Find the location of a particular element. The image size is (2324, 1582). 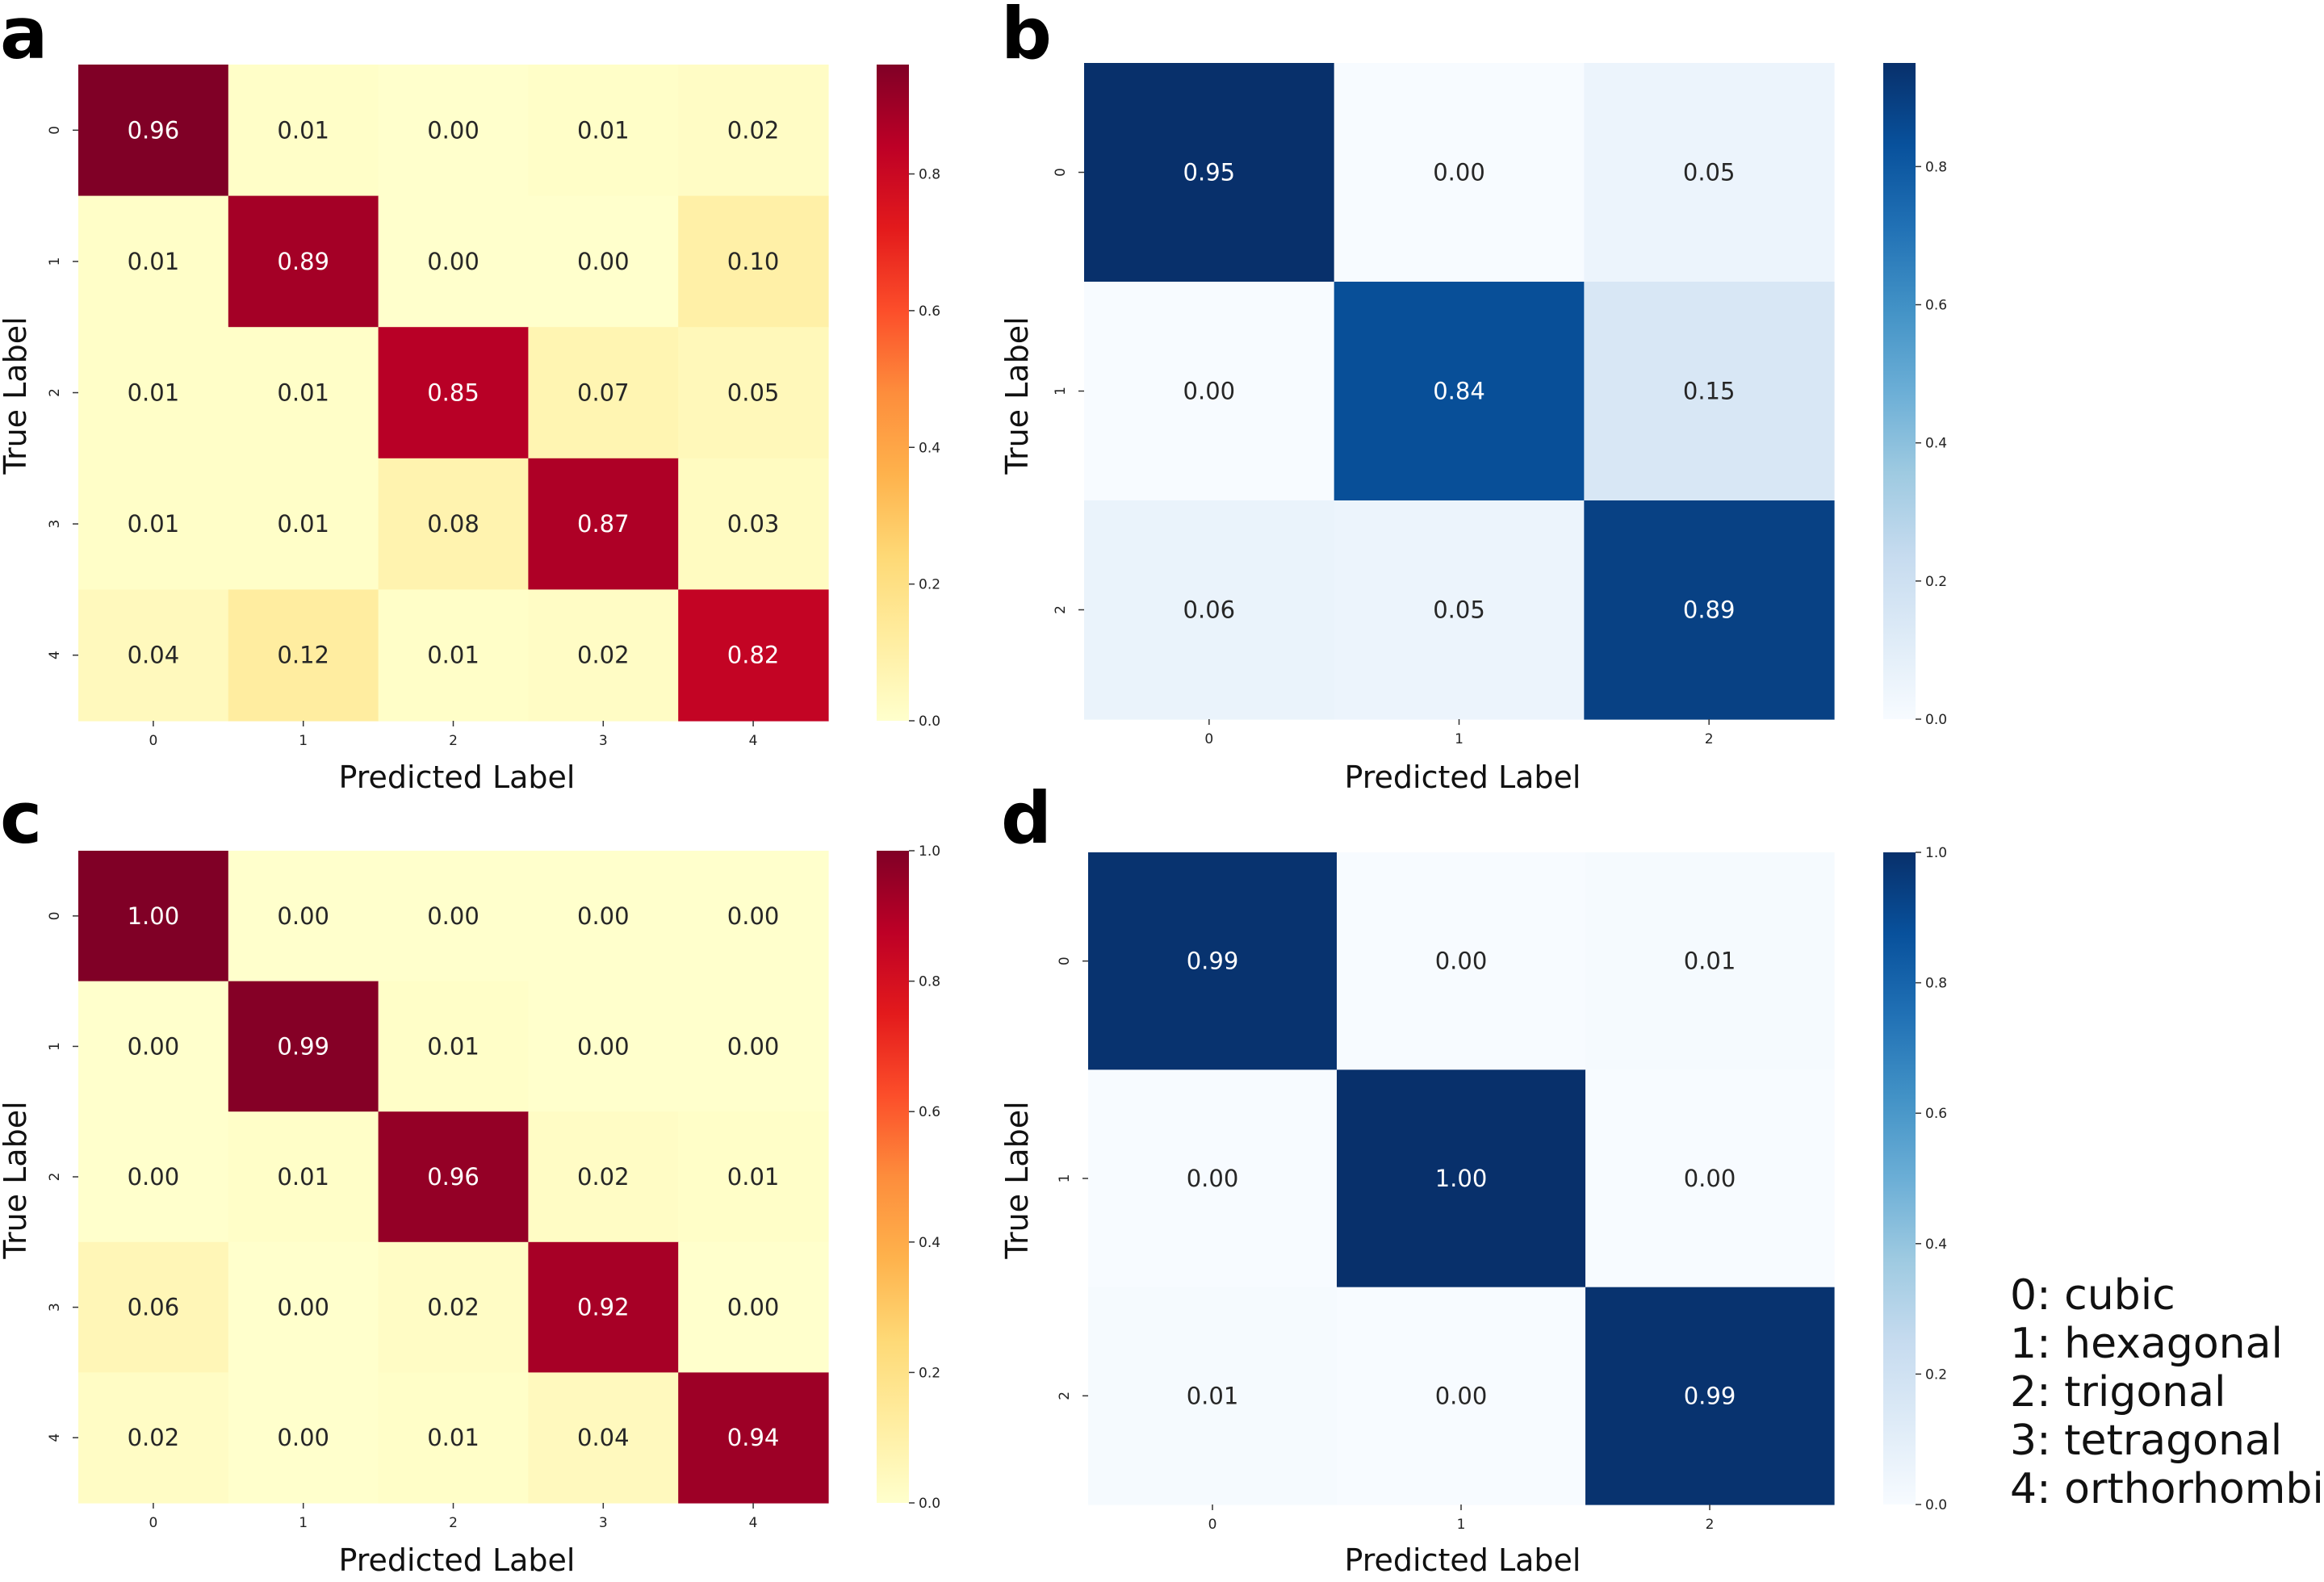

cell-value-c-2-3: 0.02 is located at coordinates (603, 1177).